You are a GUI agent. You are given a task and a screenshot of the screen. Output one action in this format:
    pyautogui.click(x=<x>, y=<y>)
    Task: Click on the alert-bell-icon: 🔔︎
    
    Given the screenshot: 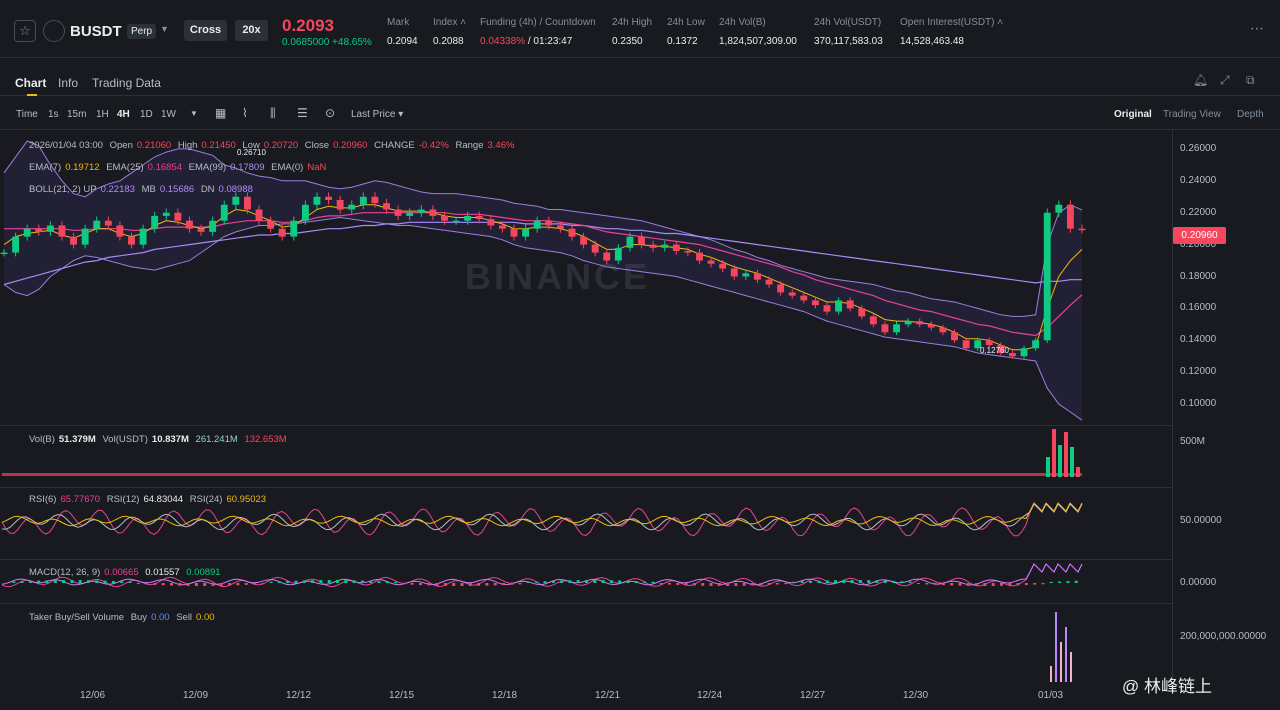 What is the action you would take?
    pyautogui.click(x=1201, y=80)
    